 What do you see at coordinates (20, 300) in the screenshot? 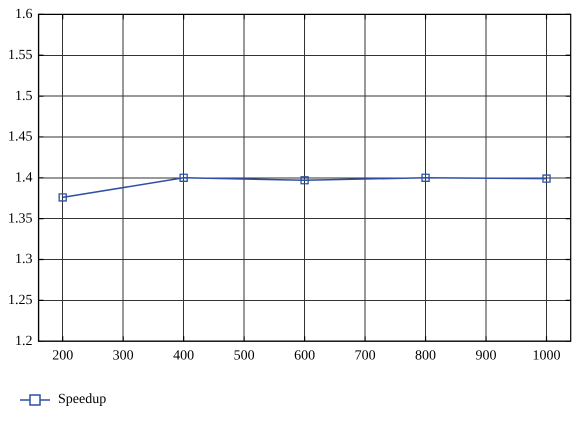
I see `y-tick-label: 1.25` at bounding box center [20, 300].